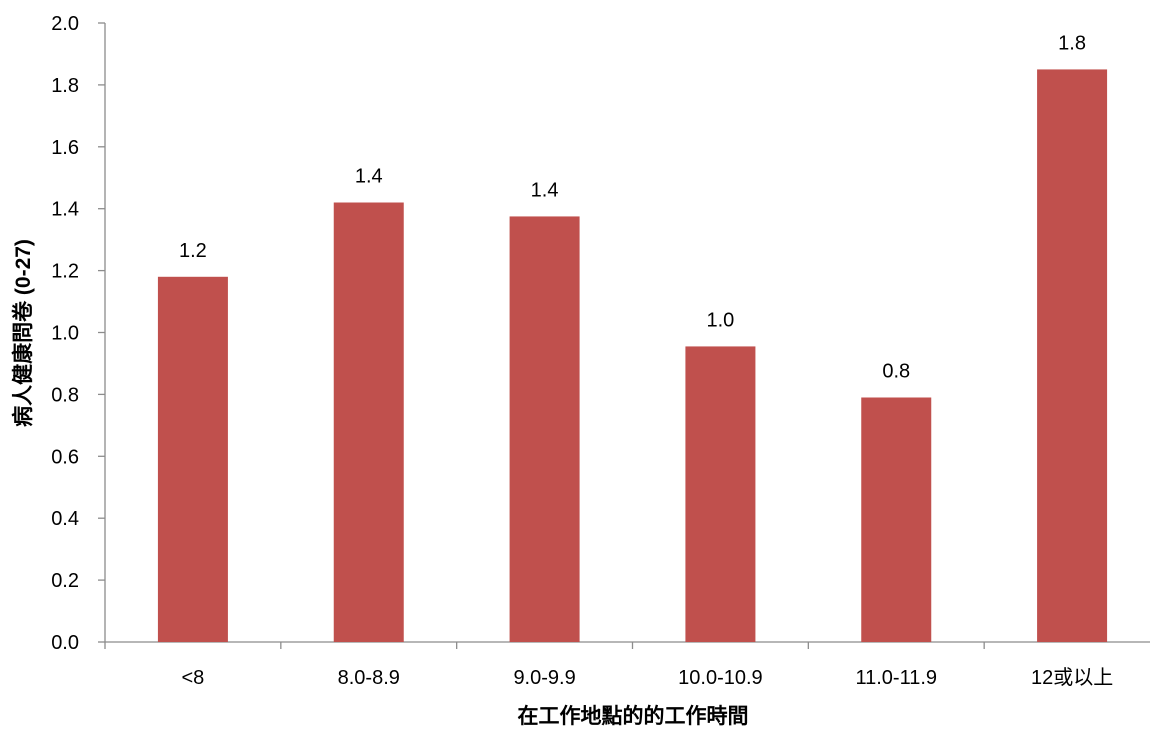  I want to click on y-tick-label: 1.0, so click(65, 334).